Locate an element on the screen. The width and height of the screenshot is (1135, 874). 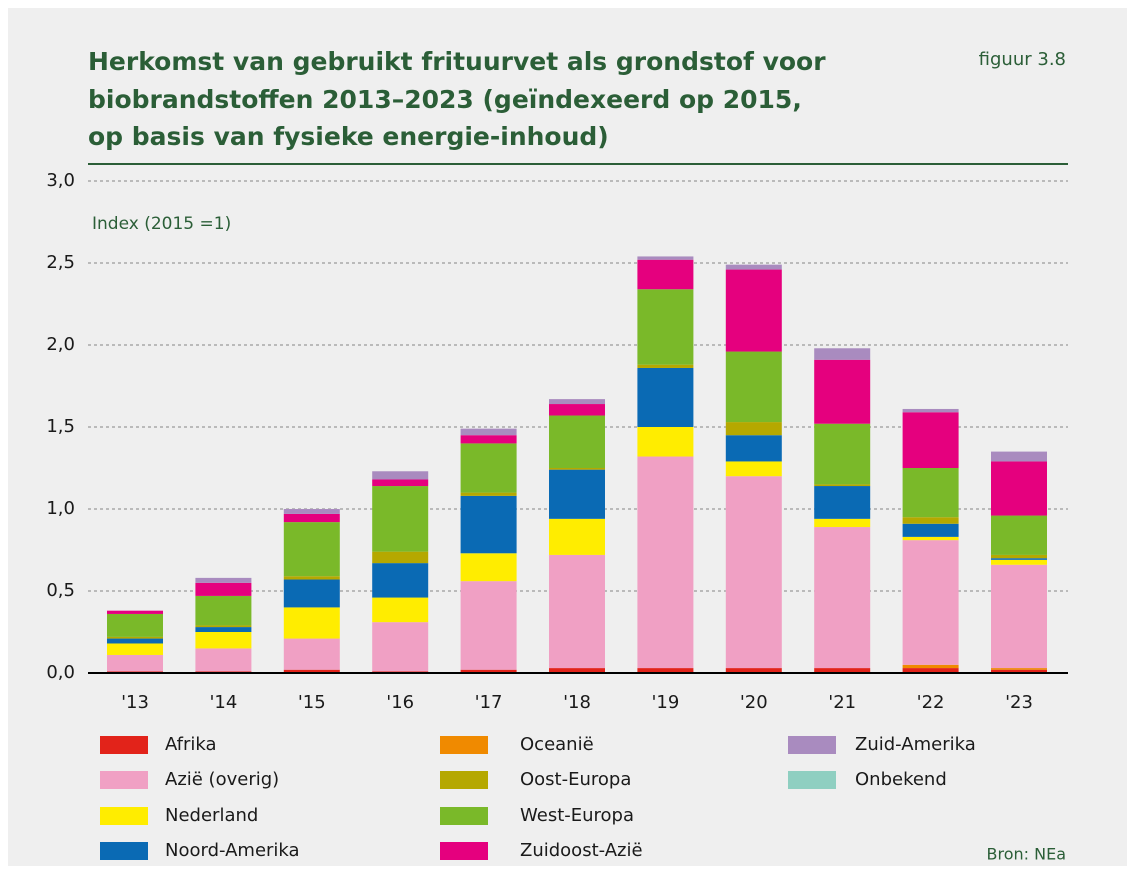
y-tick-label: 2,0 is located at coordinates (60, 344).